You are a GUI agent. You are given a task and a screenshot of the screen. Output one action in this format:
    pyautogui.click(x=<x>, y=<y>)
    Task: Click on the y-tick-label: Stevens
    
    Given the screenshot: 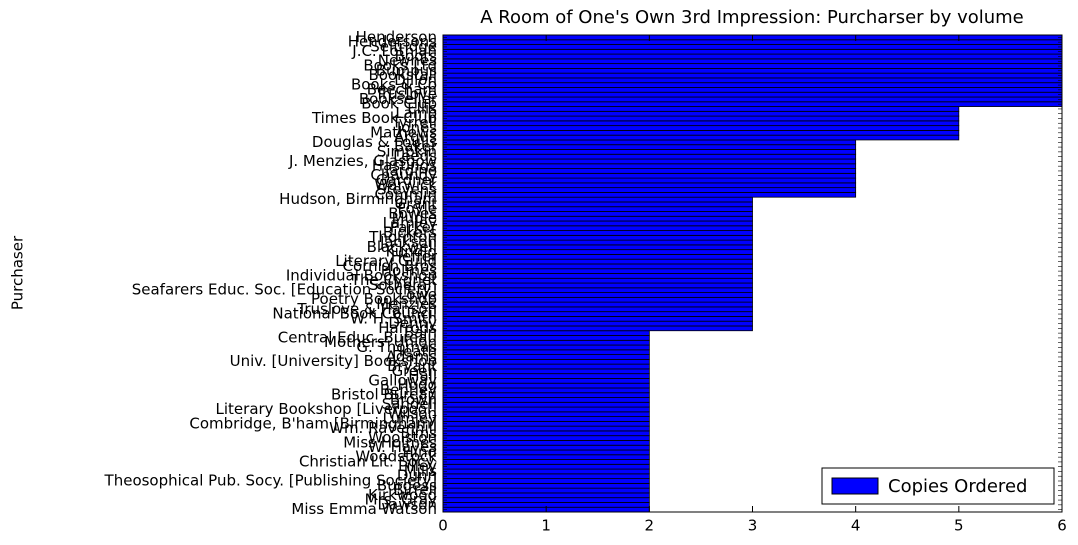 What is the action you would take?
    pyautogui.click(x=407, y=190)
    